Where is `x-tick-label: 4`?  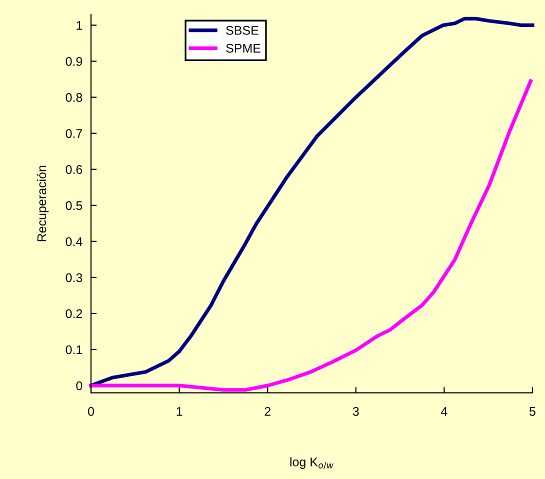 x-tick-label: 4 is located at coordinates (444, 411).